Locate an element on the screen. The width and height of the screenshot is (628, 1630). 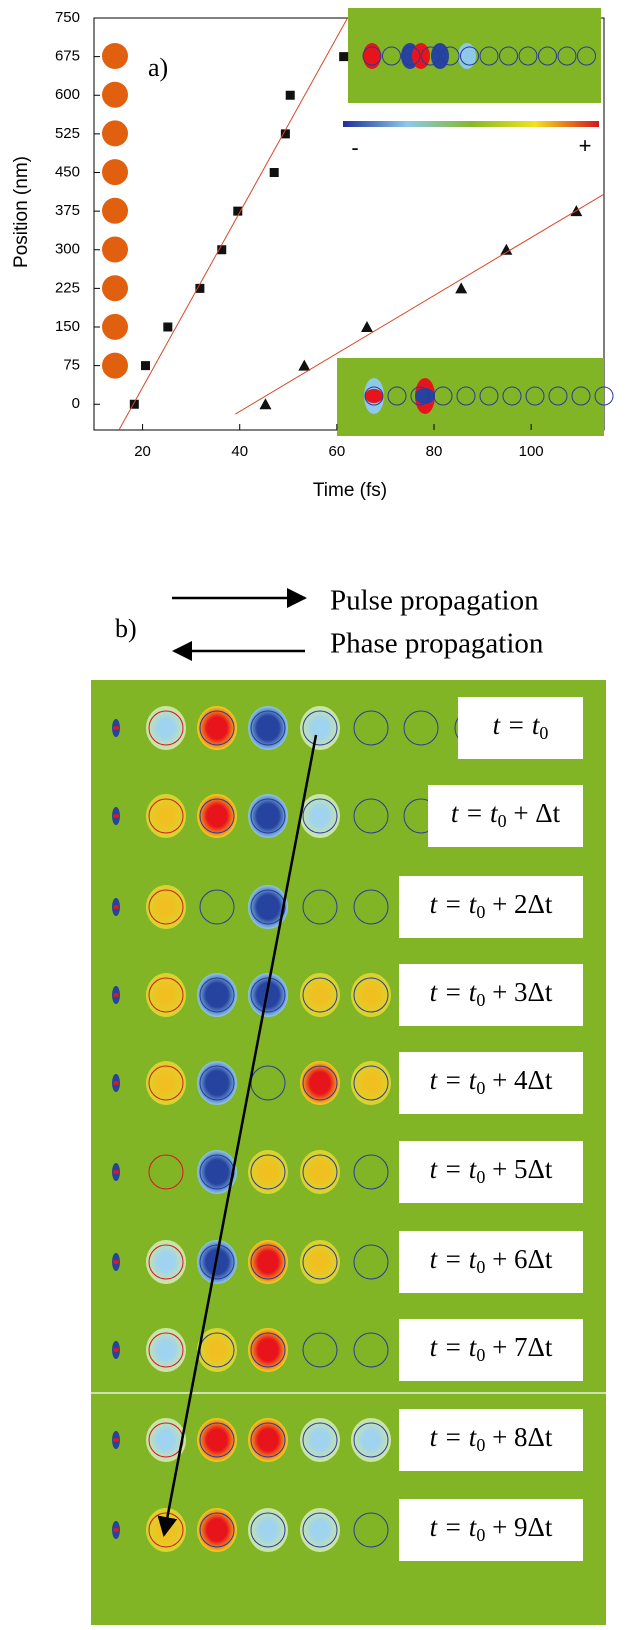
y-tick-label: 150 is located at coordinates (67, 326).